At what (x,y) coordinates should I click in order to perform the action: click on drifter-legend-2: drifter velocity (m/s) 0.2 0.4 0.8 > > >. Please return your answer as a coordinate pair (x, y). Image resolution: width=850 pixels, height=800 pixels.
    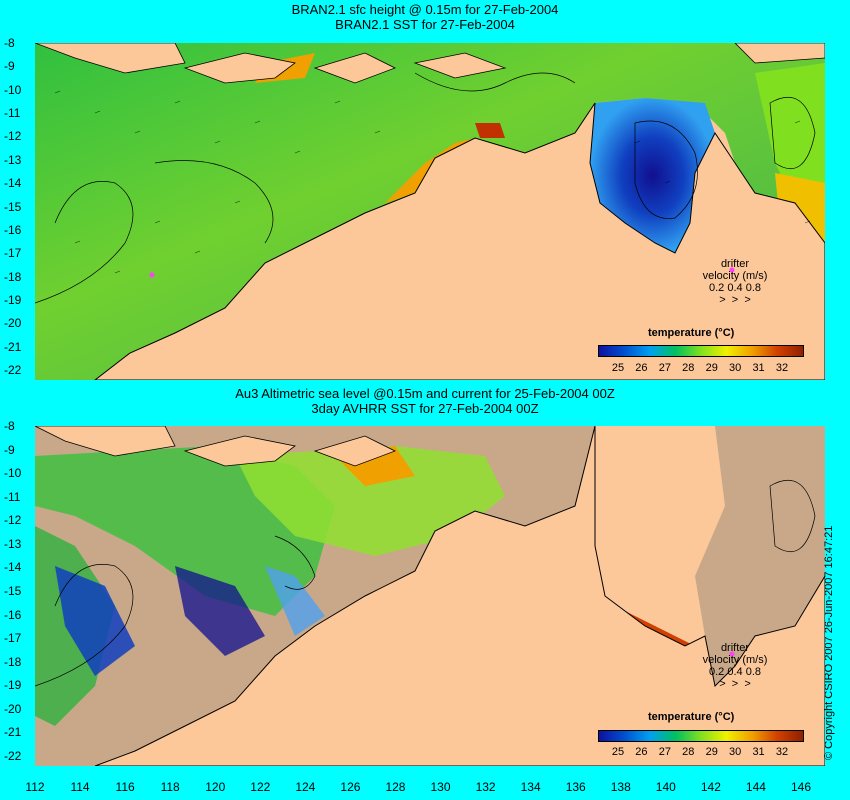
    Looking at the image, I should click on (735, 666).